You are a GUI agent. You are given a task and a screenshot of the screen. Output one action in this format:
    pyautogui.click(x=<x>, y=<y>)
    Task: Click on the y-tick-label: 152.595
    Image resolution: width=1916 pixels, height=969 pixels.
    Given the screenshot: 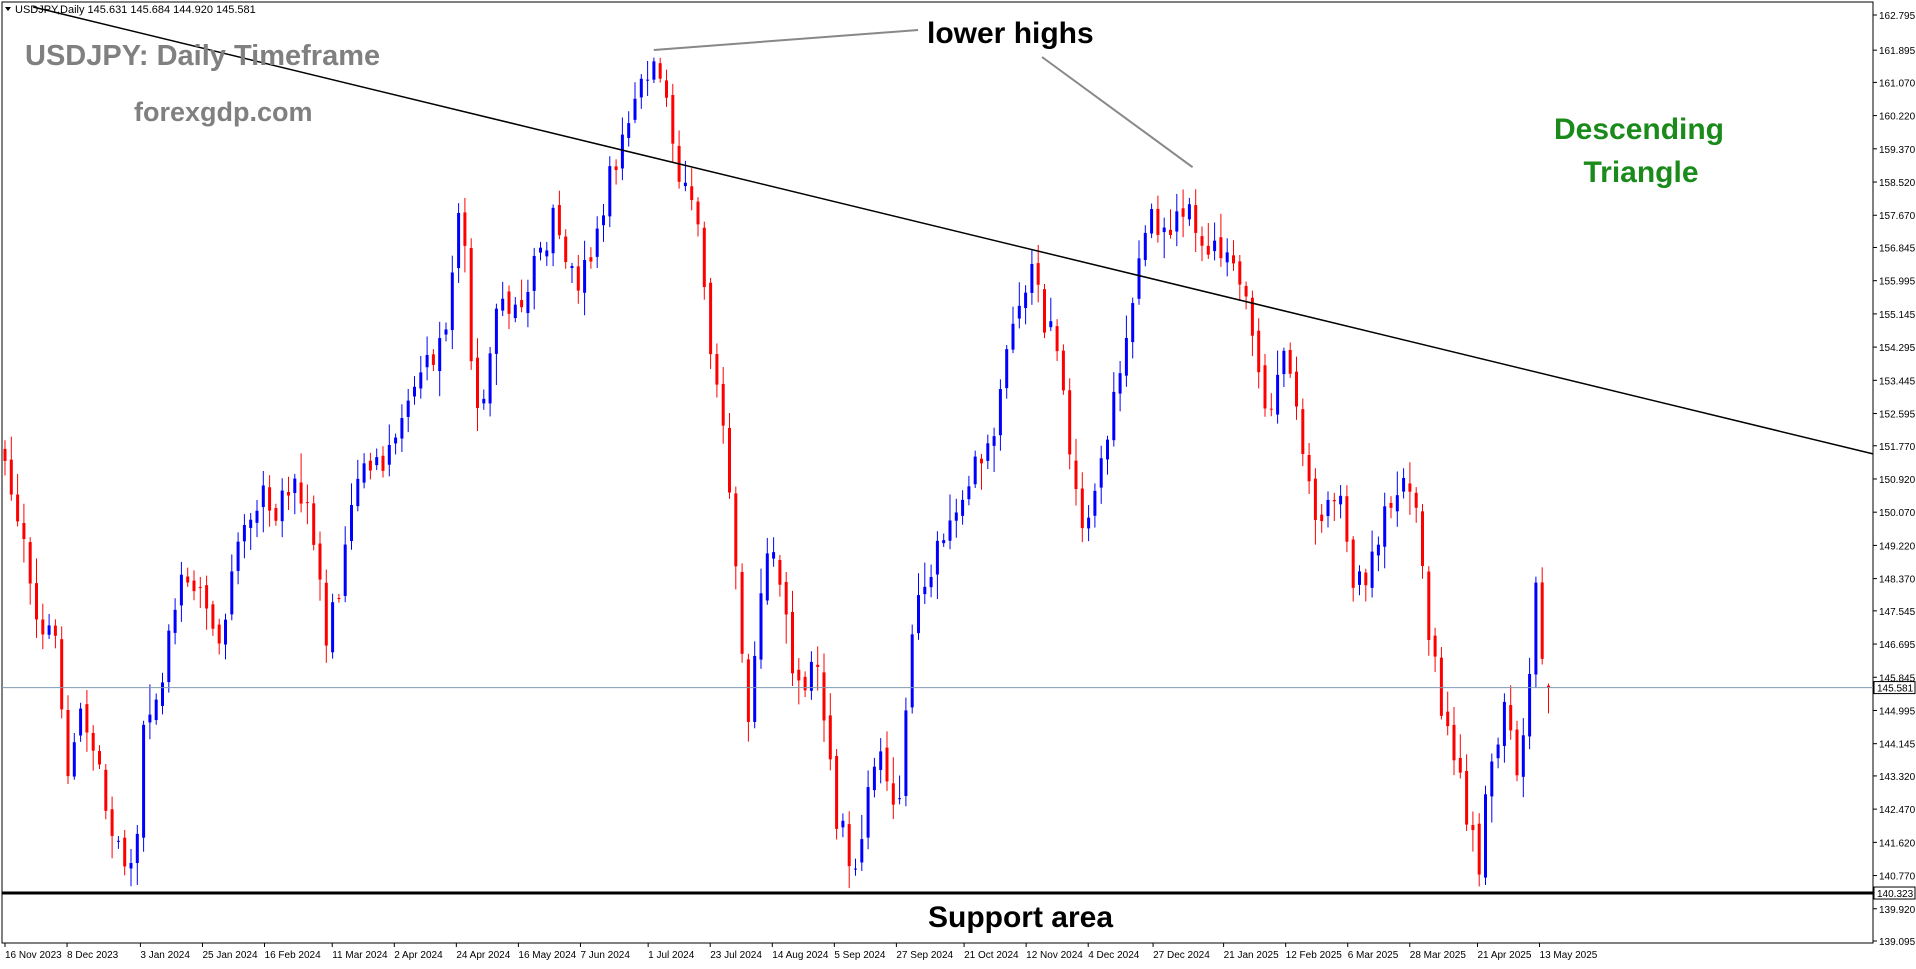 What is the action you would take?
    pyautogui.click(x=1897, y=415)
    